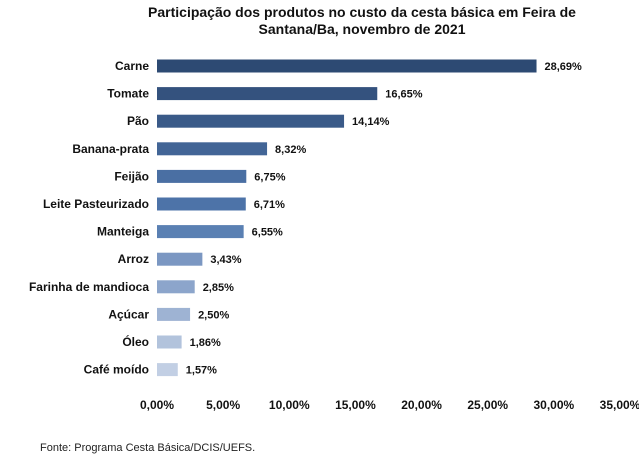  I want to click on data-label: 2,85%, so click(218, 288).